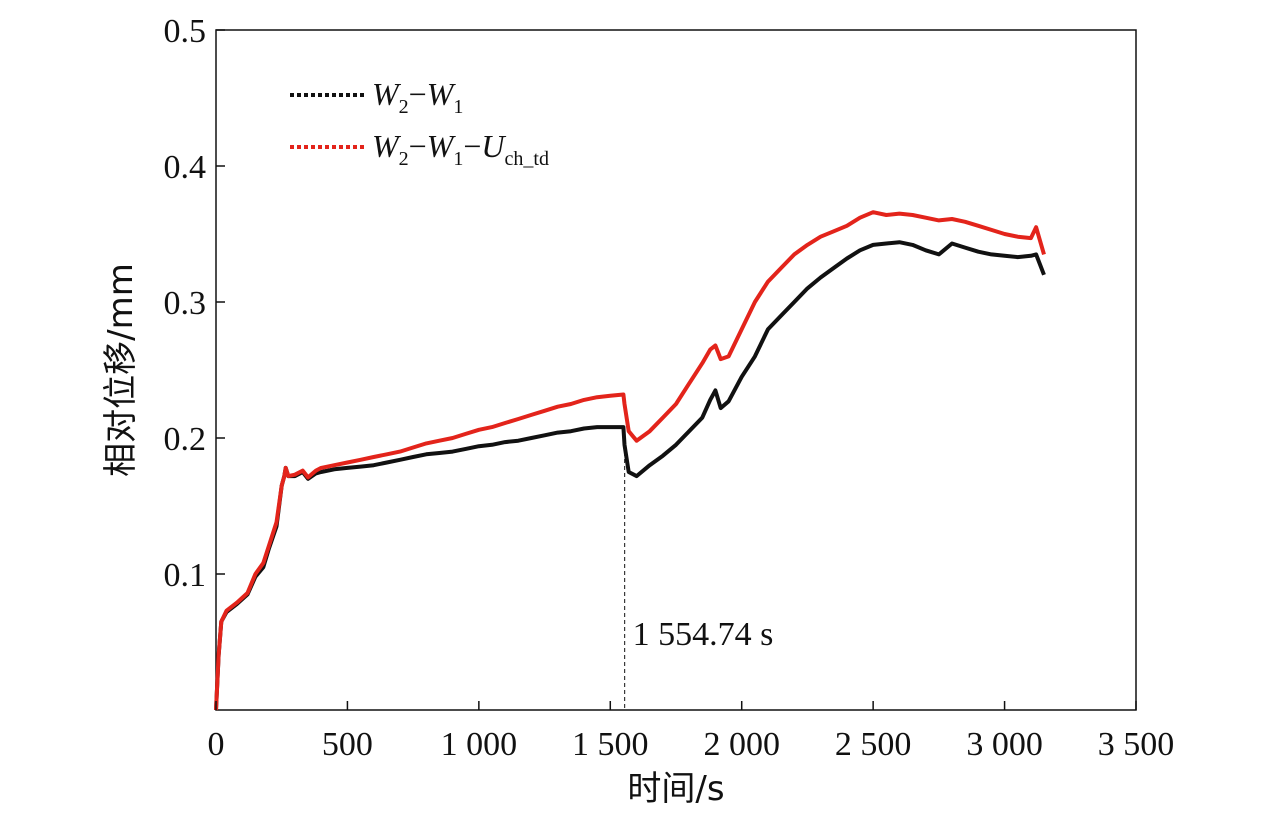 This screenshot has width=1276, height=817. What do you see at coordinates (185, 167) in the screenshot?
I see `y-tick-label-3: 0.4` at bounding box center [185, 167].